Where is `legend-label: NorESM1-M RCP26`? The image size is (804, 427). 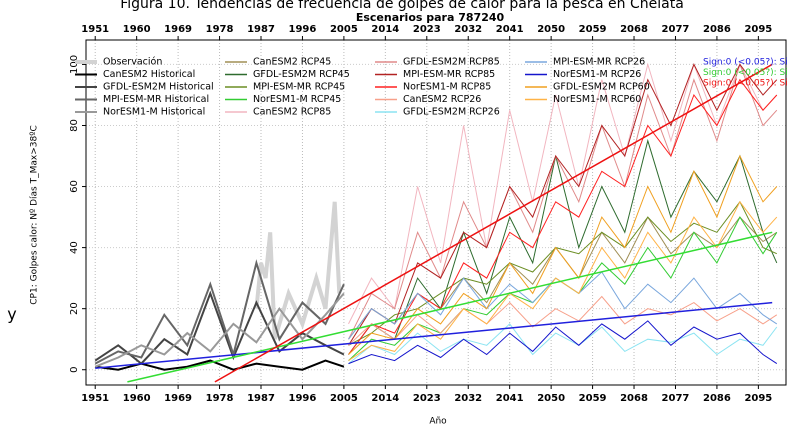 legend-label: NorESM1-M RCP26 is located at coordinates (597, 74).